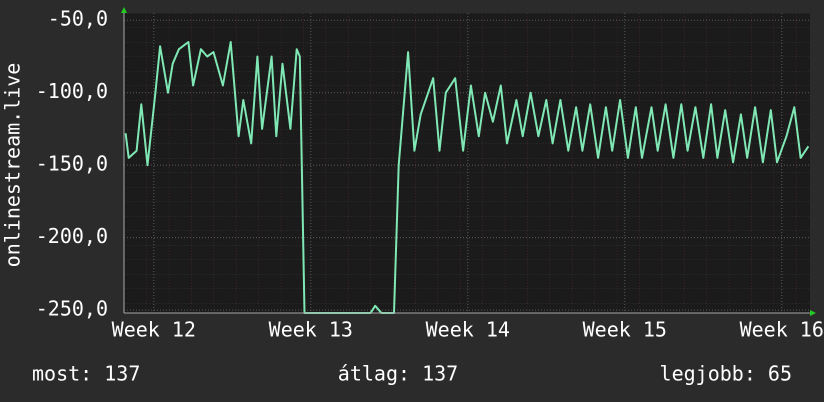 The image size is (824, 402). Describe the element at coordinates (311, 330) in the screenshot. I see `x-tick-label: Week 13` at that location.